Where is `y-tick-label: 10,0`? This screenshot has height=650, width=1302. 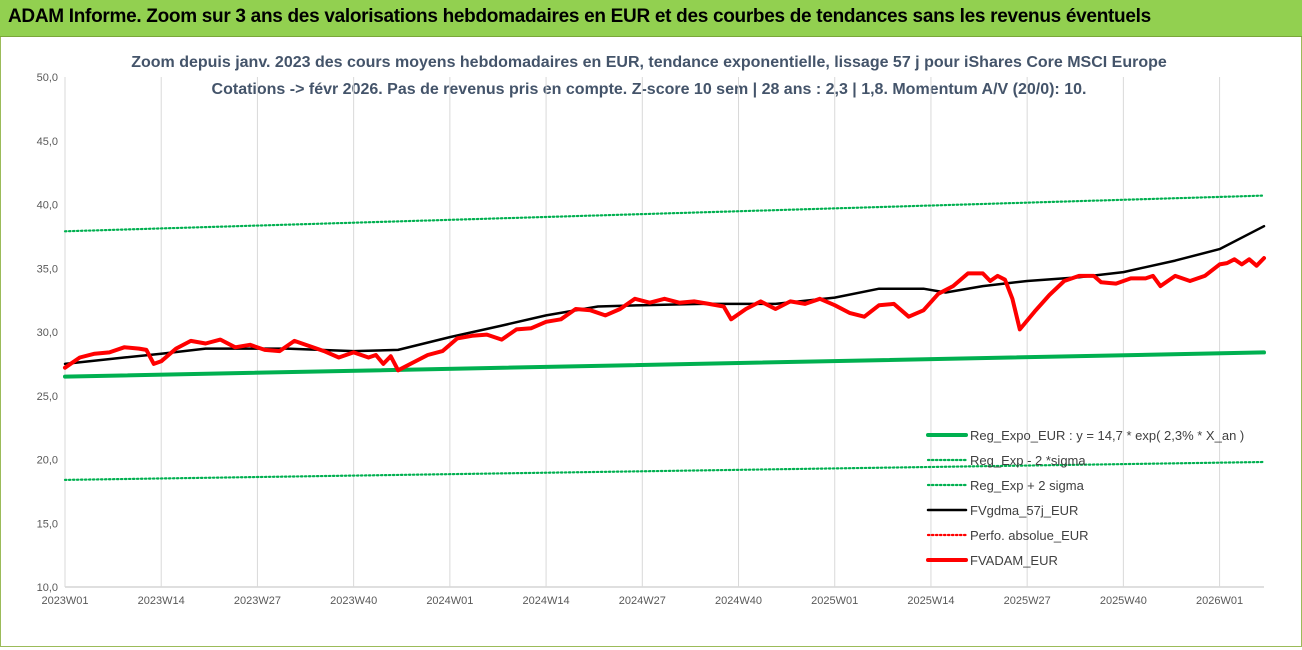
y-tick-label: 10,0 is located at coordinates (47, 588).